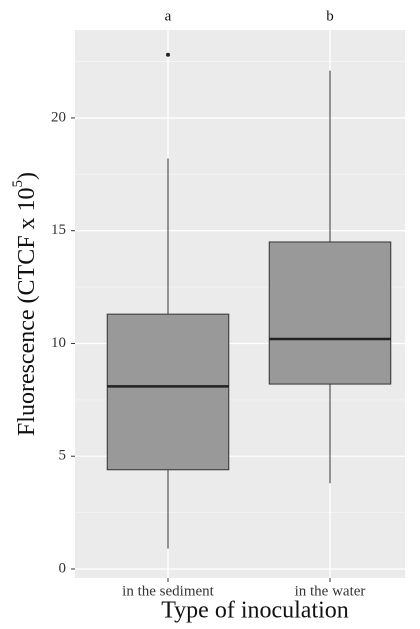 The image size is (420, 629). Describe the element at coordinates (58, 343) in the screenshot. I see `y-tick-label: 10` at that location.